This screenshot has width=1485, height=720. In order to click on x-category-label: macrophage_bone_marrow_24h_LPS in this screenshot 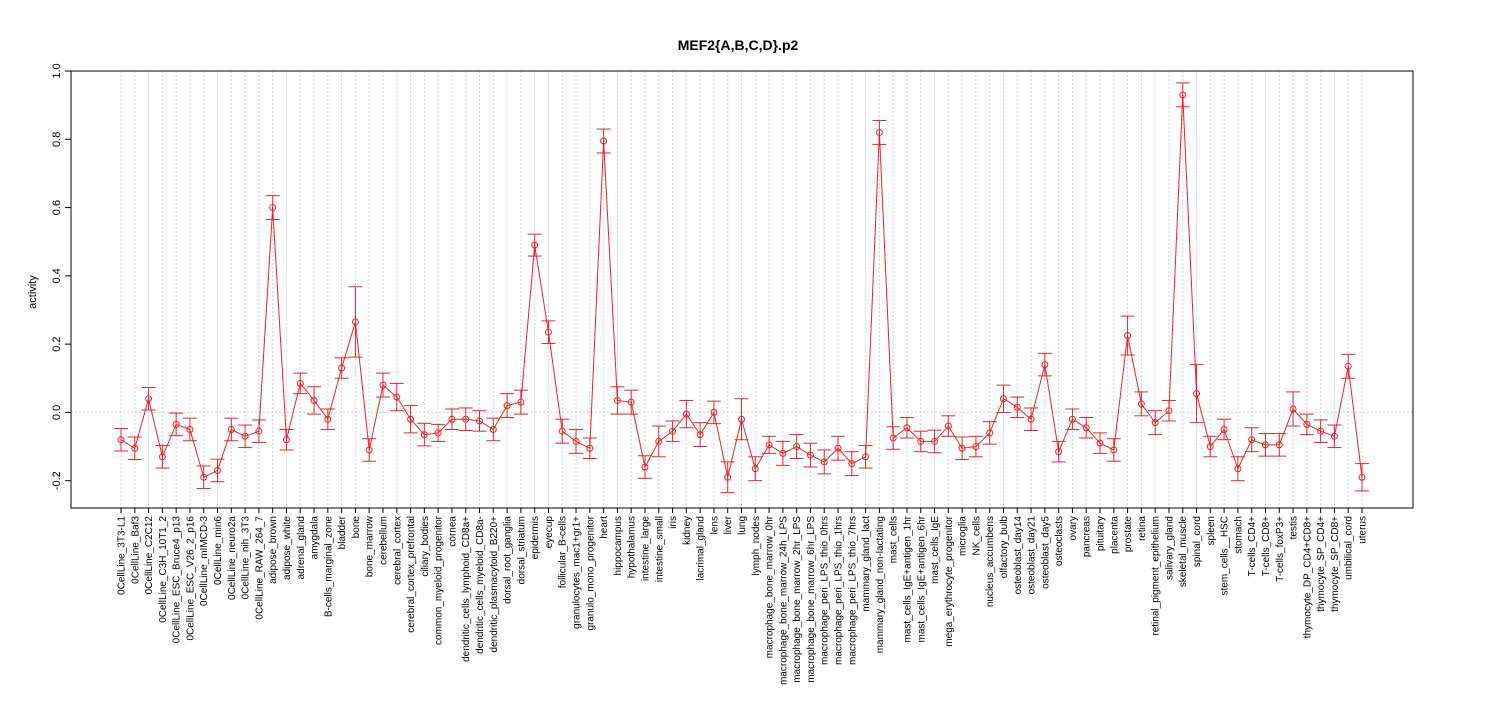, I will do `click(783, 600)`.